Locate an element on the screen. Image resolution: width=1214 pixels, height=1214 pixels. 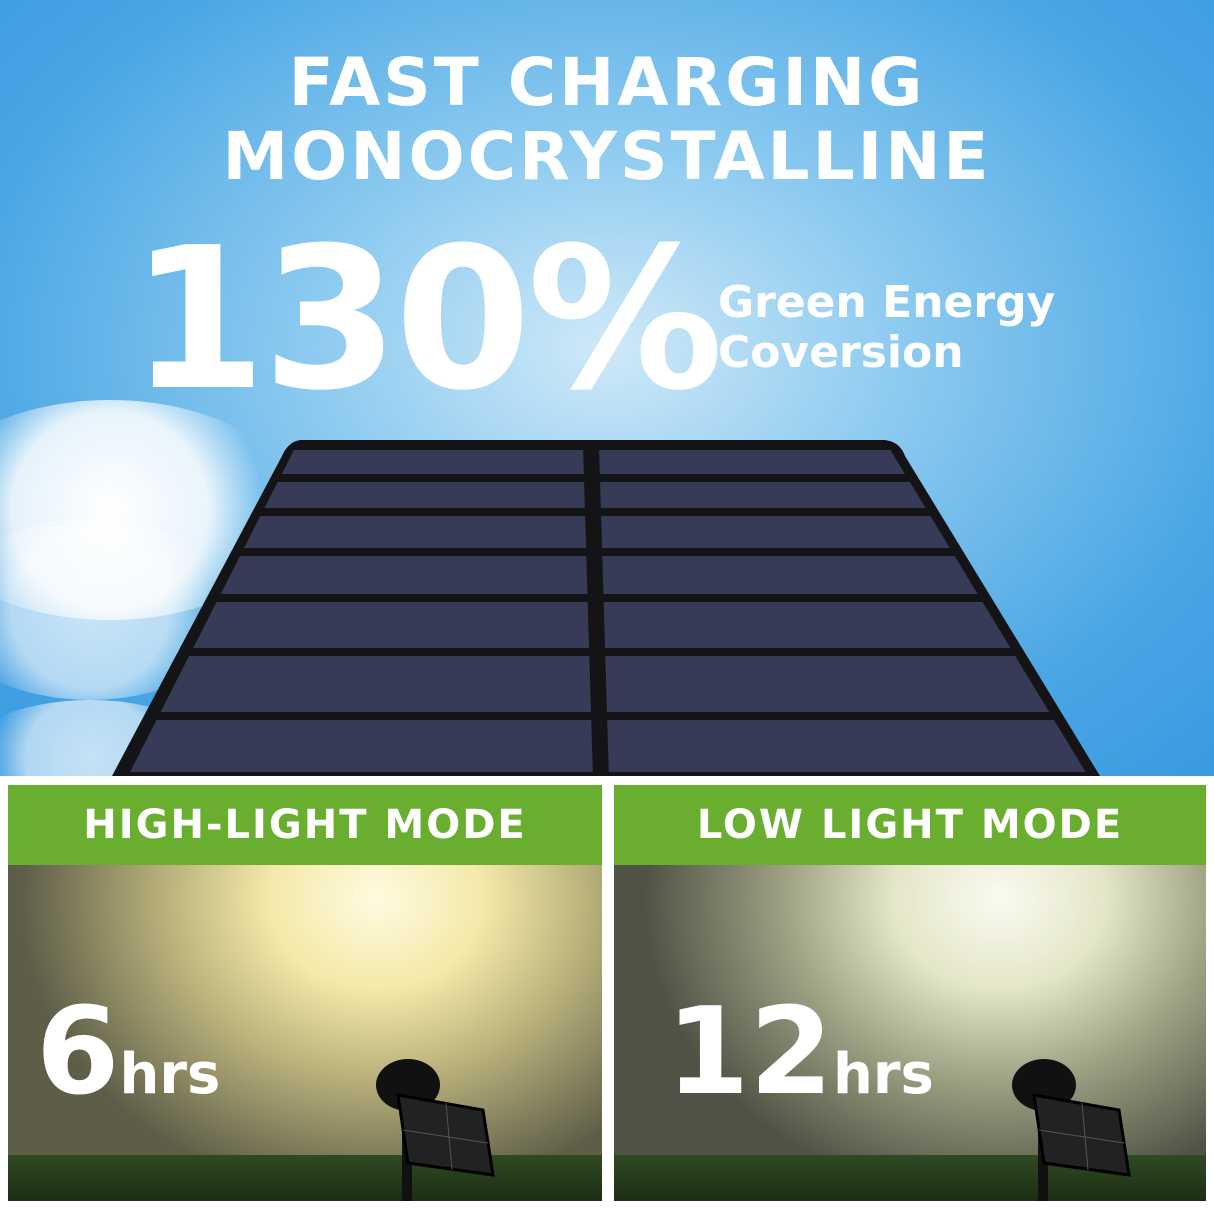
stat-label-line2: Coversion is located at coordinates (841, 352).